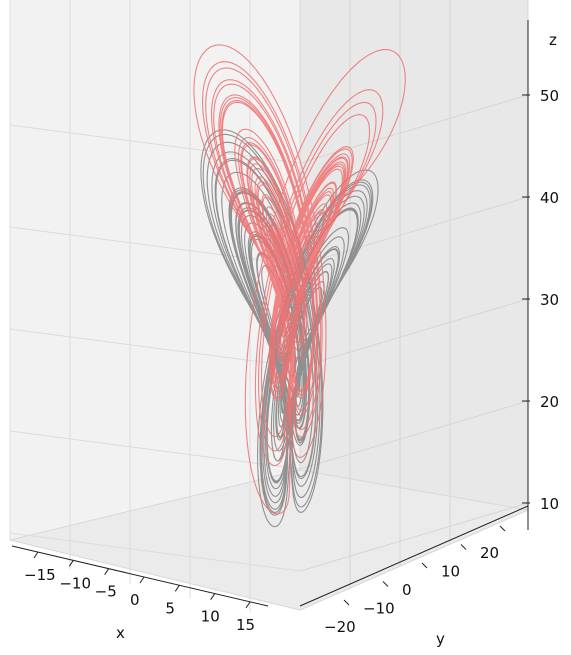 The image size is (571, 655). What do you see at coordinates (135, 600) in the screenshot?
I see `x-tick-label: 0` at bounding box center [135, 600].